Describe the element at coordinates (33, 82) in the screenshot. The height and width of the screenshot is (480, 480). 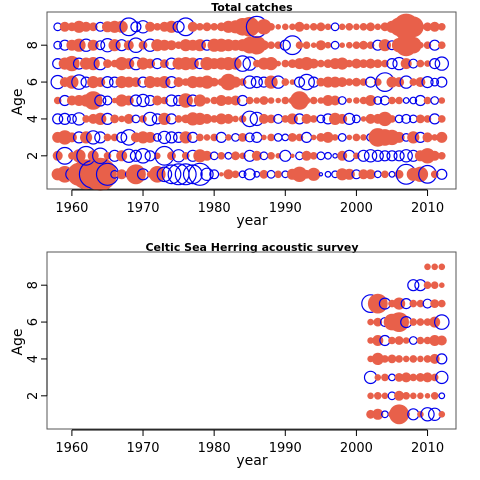
I see `y-tick-label: 6` at that location.